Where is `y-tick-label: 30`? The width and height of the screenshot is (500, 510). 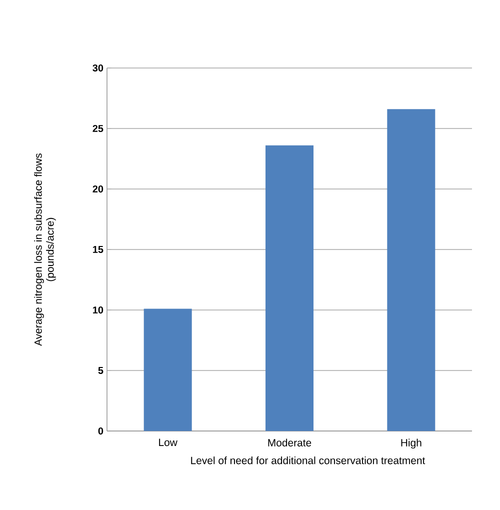 y-tick-label: 30 is located at coordinates (98, 68).